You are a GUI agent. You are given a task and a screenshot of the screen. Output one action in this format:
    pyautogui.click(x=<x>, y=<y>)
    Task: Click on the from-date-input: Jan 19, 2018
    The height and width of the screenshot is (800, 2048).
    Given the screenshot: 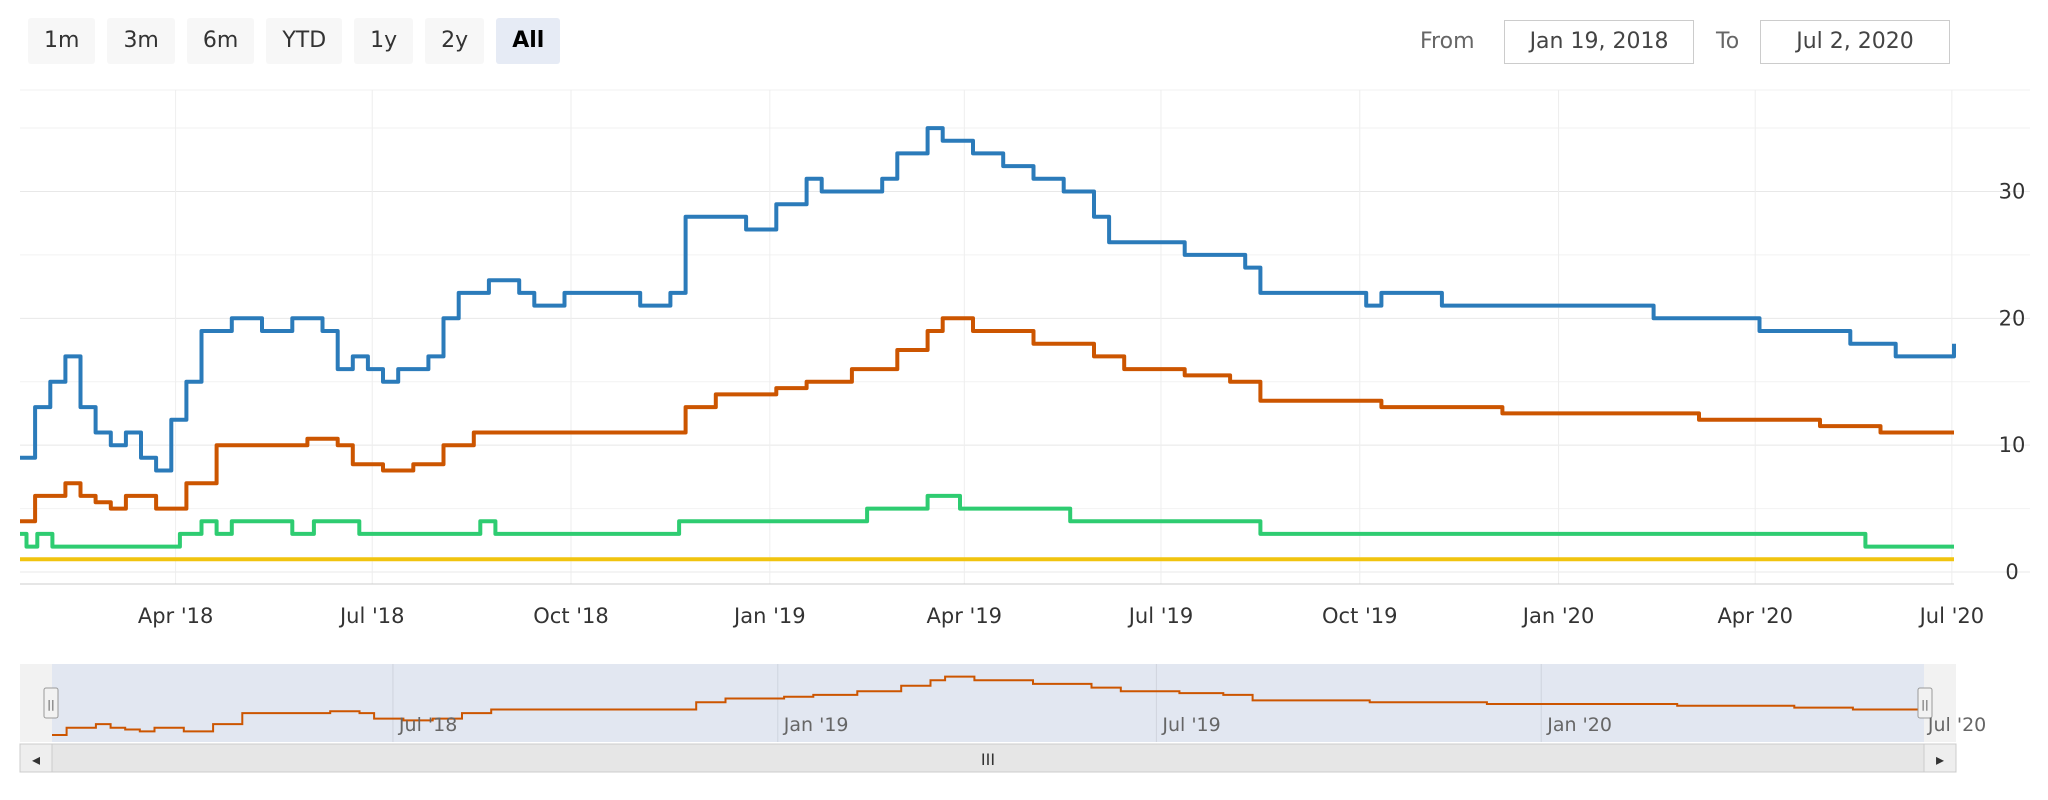 What is the action you would take?
    pyautogui.click(x=1599, y=42)
    